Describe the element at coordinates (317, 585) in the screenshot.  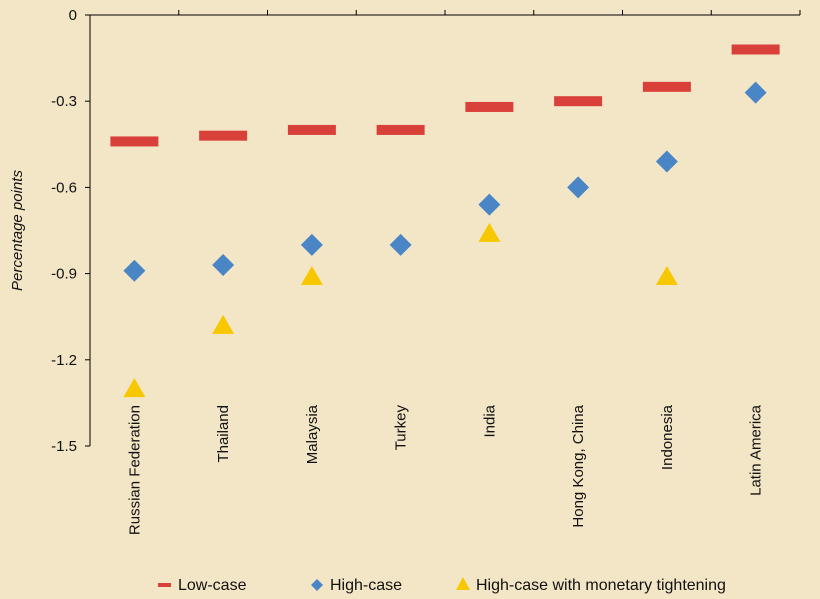
I see `legend-diamond-swatch` at that location.